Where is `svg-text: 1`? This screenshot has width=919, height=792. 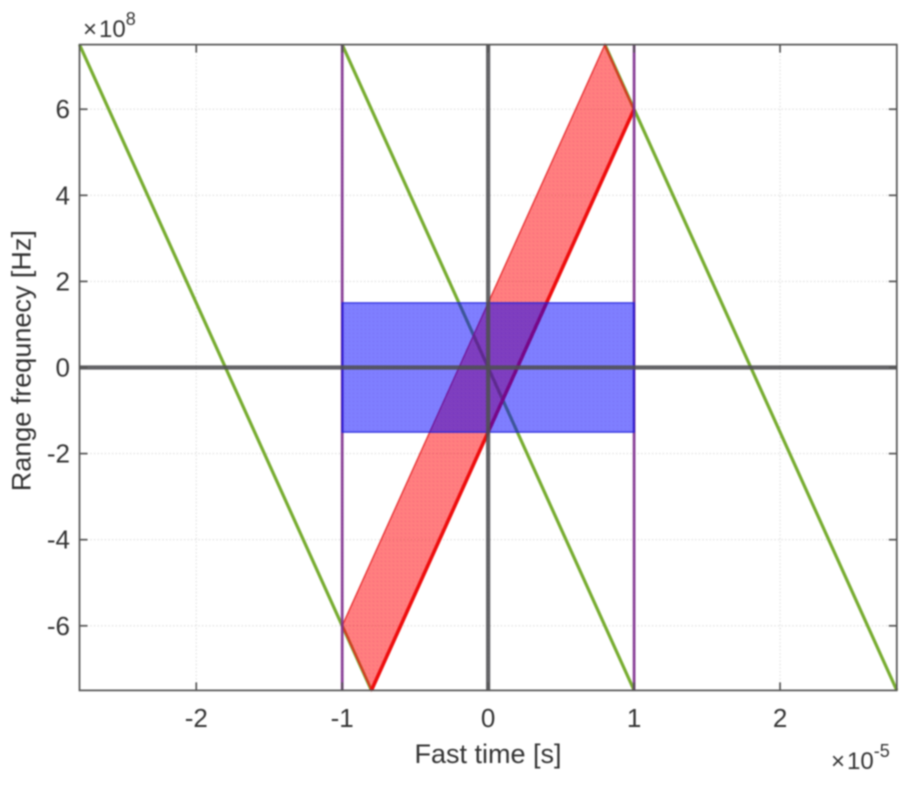
svg-text: 1 is located at coordinates (634, 718).